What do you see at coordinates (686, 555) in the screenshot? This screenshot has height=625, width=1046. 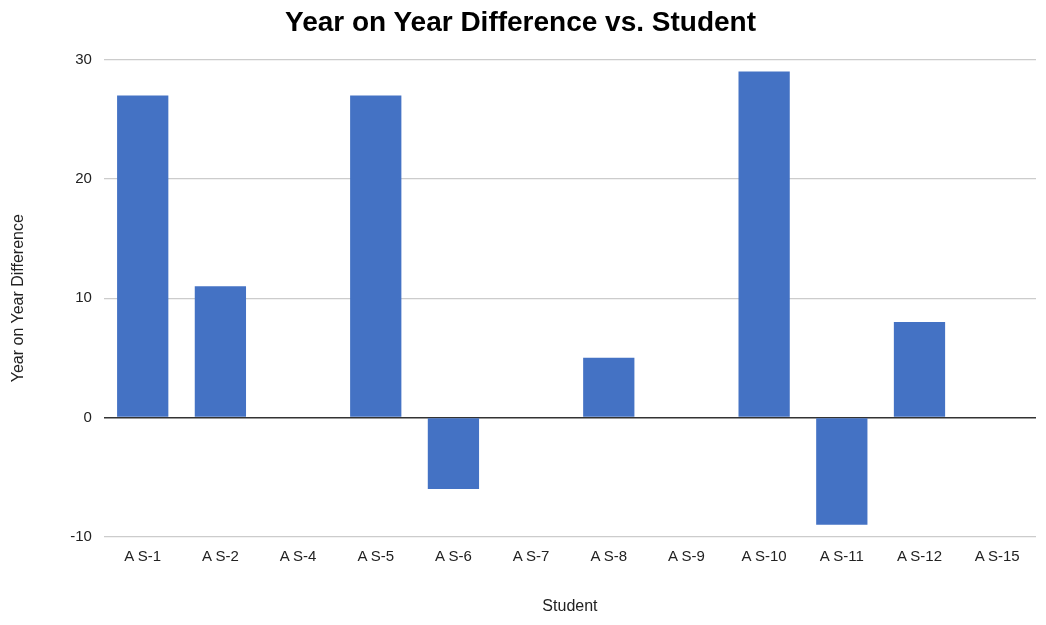 I see `x-tick-label: A S-9` at bounding box center [686, 555].